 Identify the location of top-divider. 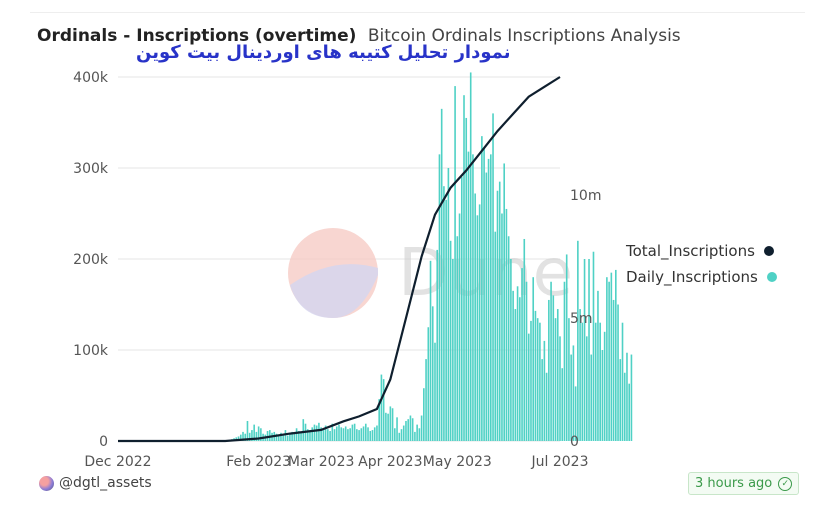
(417, 12).